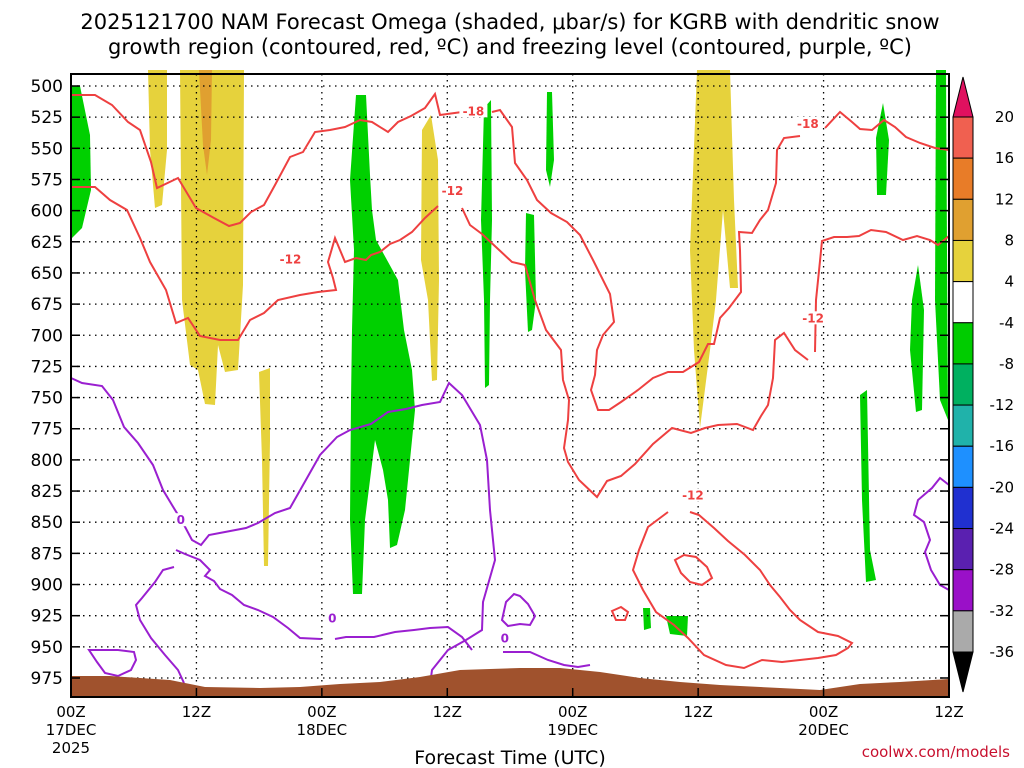 This screenshot has width=1024, height=768. I want to click on y-tick-label: 850, so click(47, 523).